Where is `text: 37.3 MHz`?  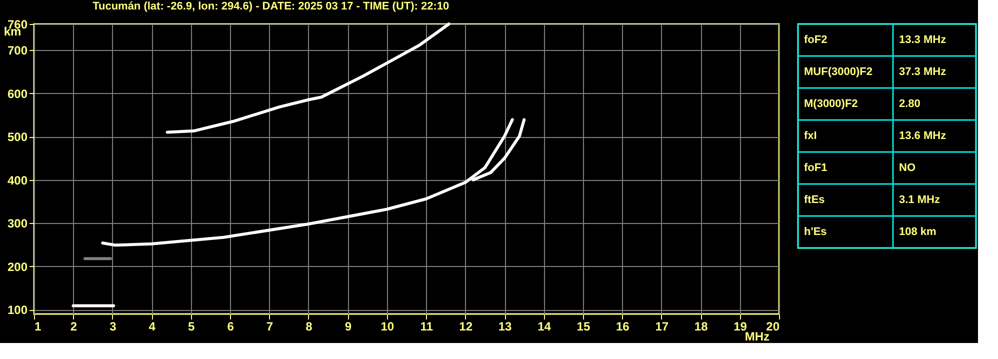 text: 37.3 MHz is located at coordinates (923, 72).